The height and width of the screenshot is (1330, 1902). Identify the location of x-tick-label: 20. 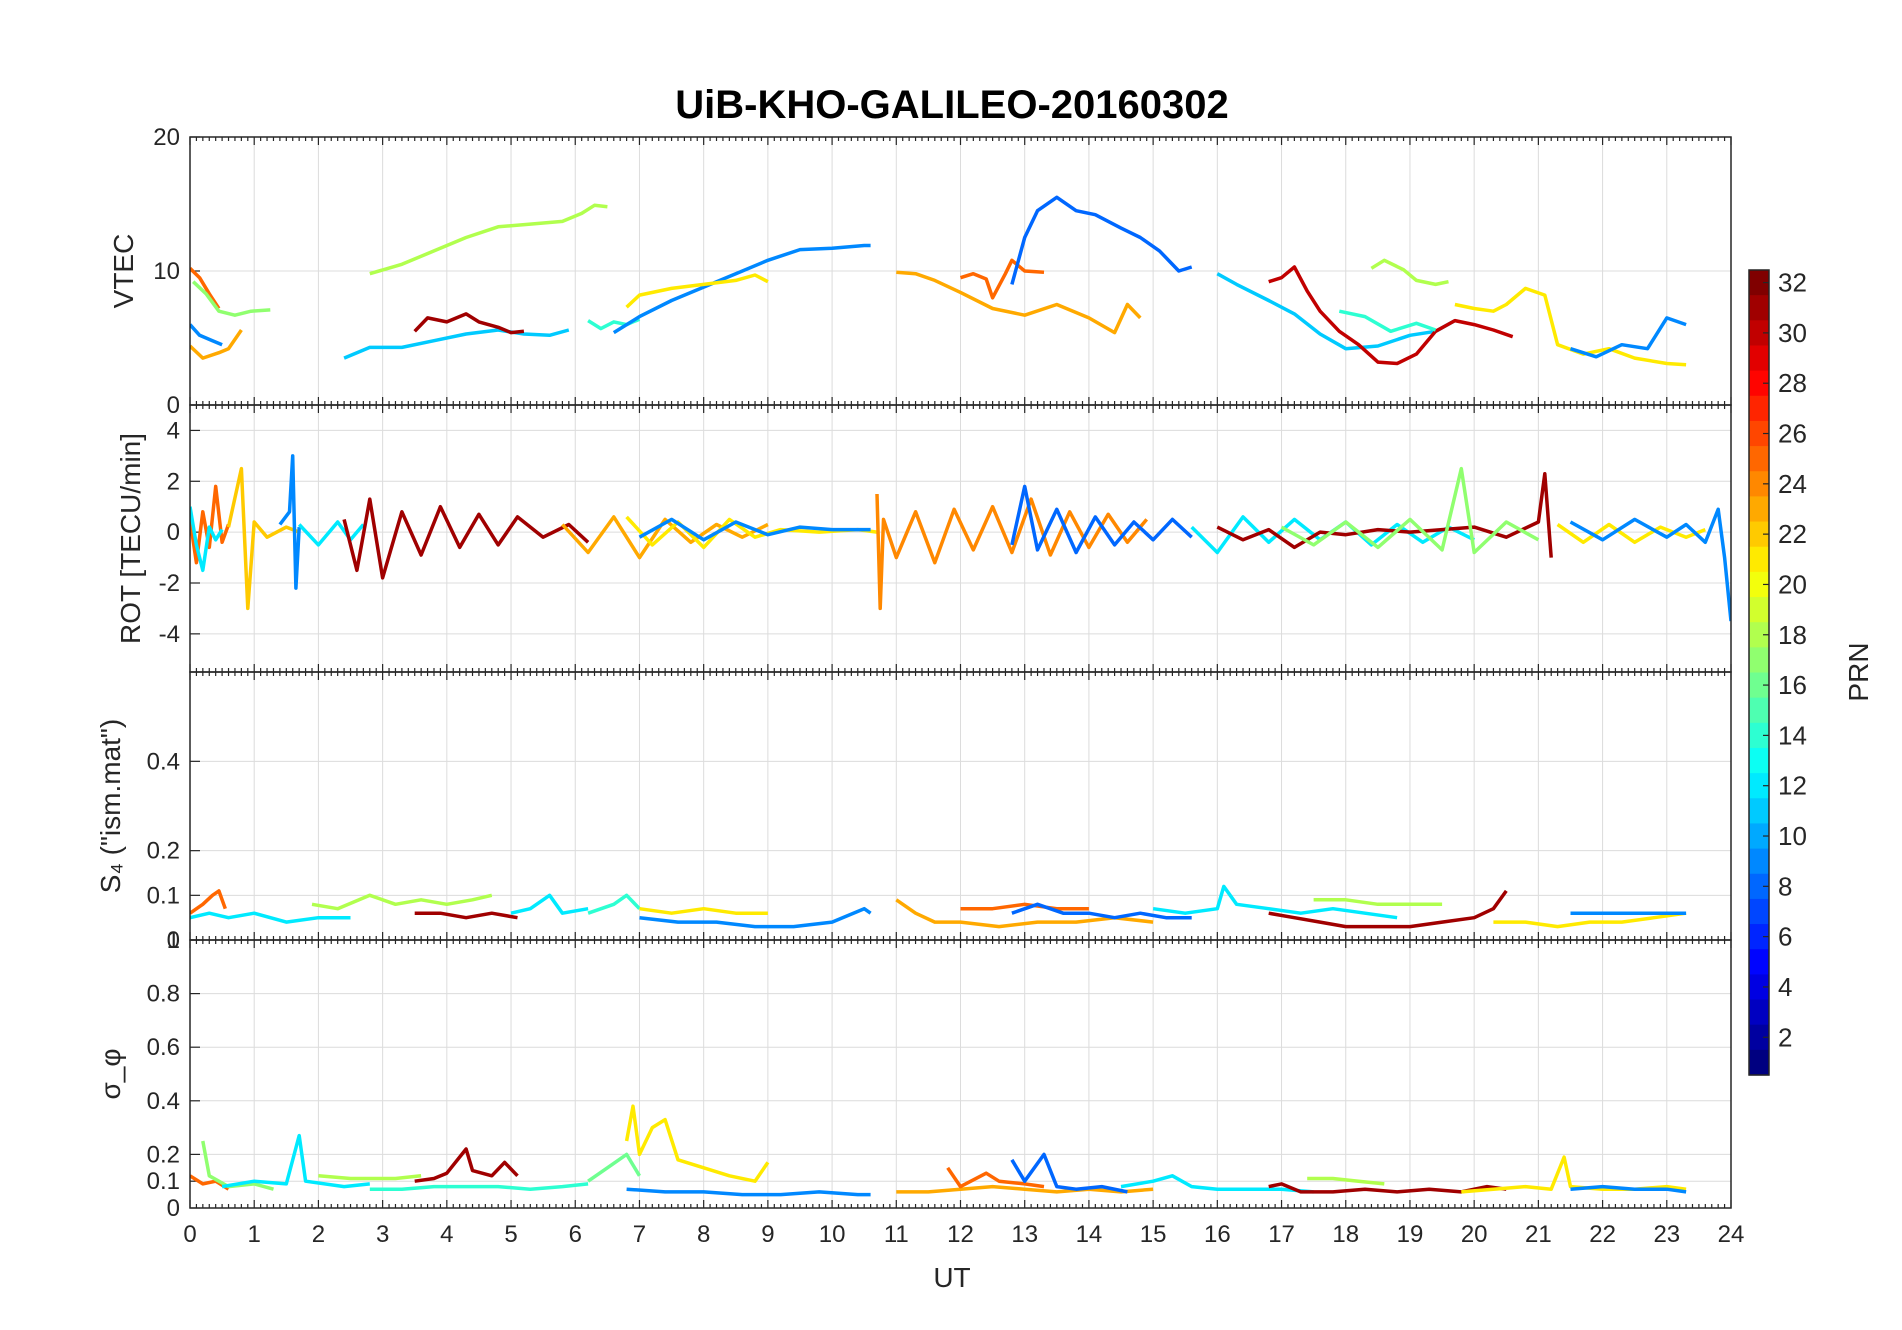
(1474, 1234).